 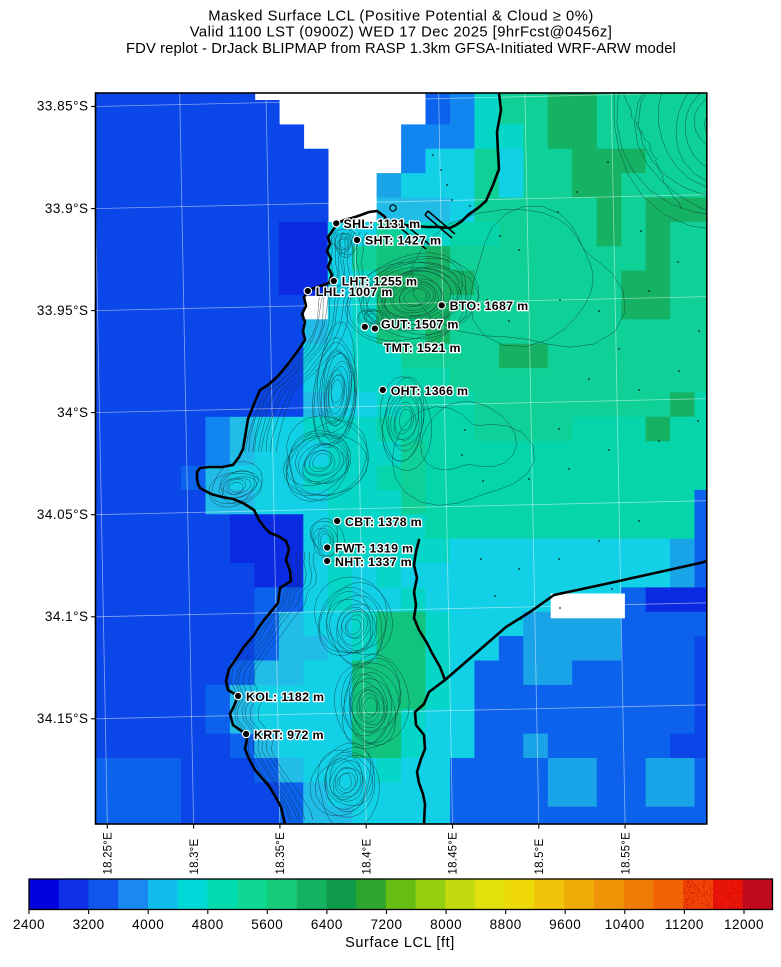 I want to click on svg-text: SHT: 1427 m, so click(x=403, y=241).